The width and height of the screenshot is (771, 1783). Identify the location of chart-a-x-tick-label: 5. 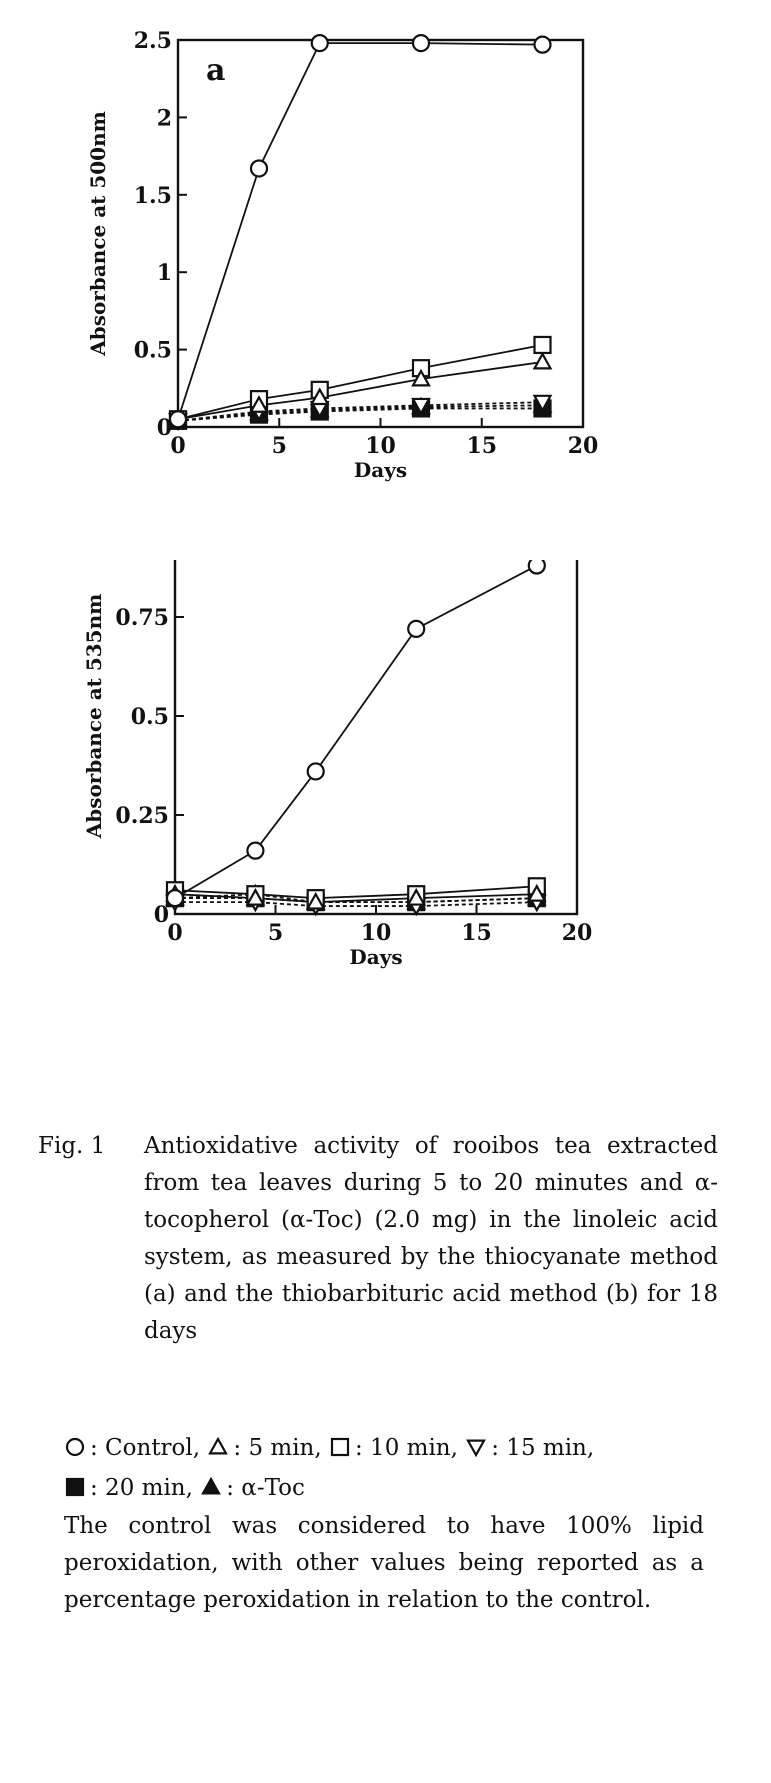
(279, 446).